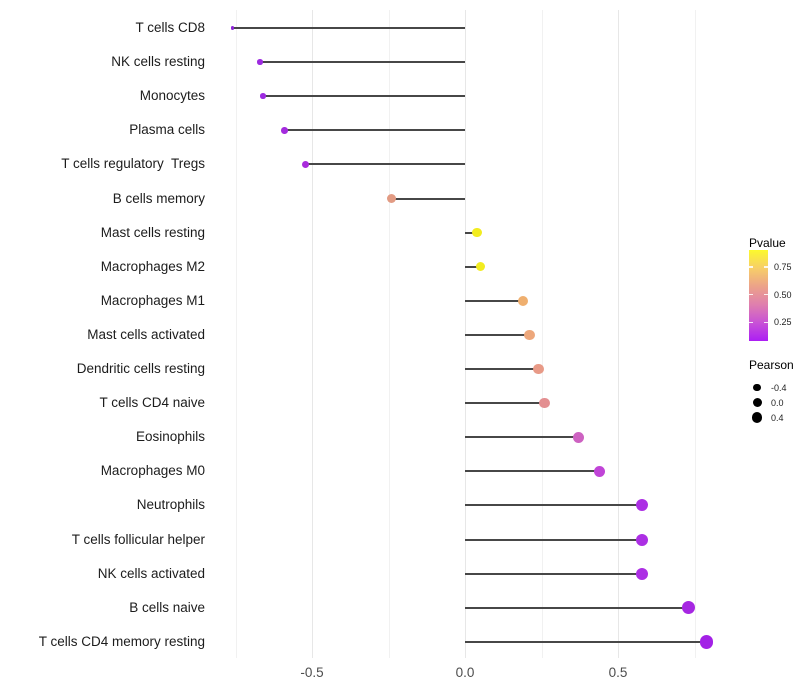 This screenshot has width=800, height=700. I want to click on x-tick-label: 0.5, so click(618, 672).